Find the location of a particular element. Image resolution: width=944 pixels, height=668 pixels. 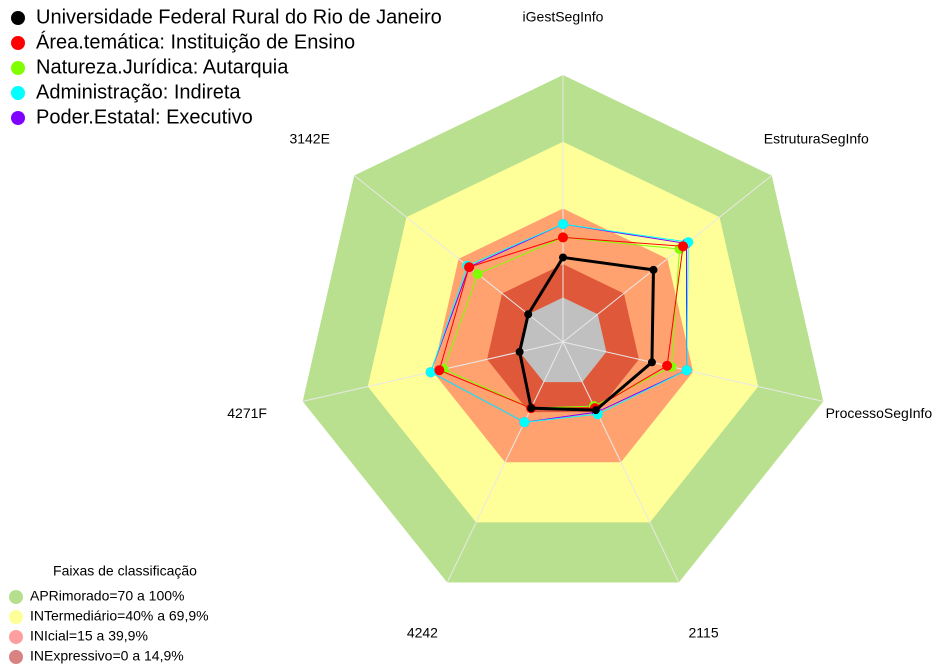

axis-label: ProcessoSegInfo is located at coordinates (879, 413).